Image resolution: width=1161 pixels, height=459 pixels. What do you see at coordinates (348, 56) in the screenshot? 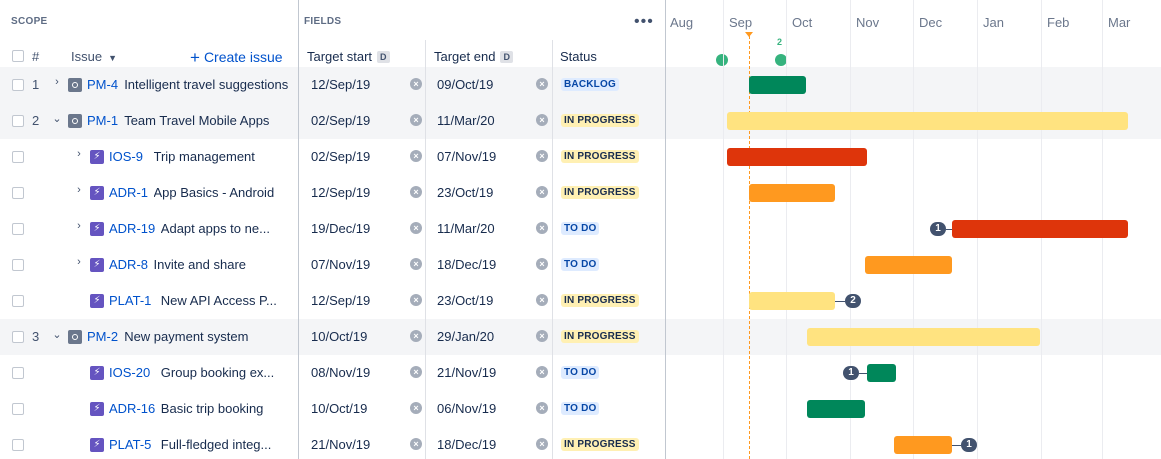
I see `target-start-header: Target start D` at bounding box center [348, 56].